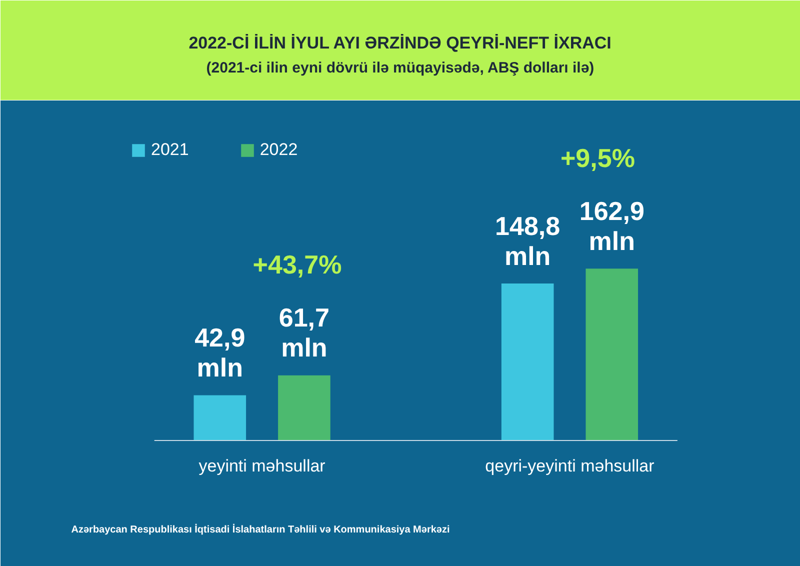 This screenshot has width=800, height=566. I want to click on text: +9,5%, so click(597, 157).